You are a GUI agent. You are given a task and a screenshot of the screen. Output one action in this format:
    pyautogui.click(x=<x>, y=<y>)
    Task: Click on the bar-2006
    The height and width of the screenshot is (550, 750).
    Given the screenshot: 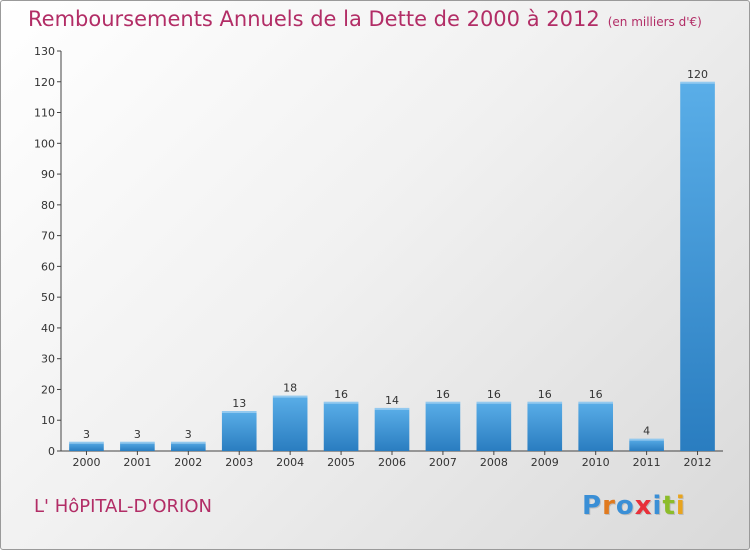 What is the action you would take?
    pyautogui.click(x=392, y=429)
    